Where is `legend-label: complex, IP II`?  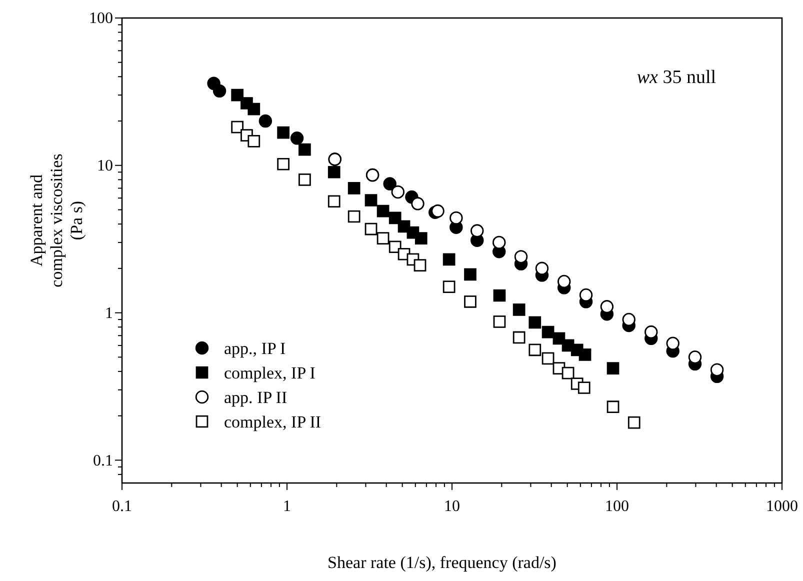
legend-label: complex, IP II is located at coordinates (273, 422).